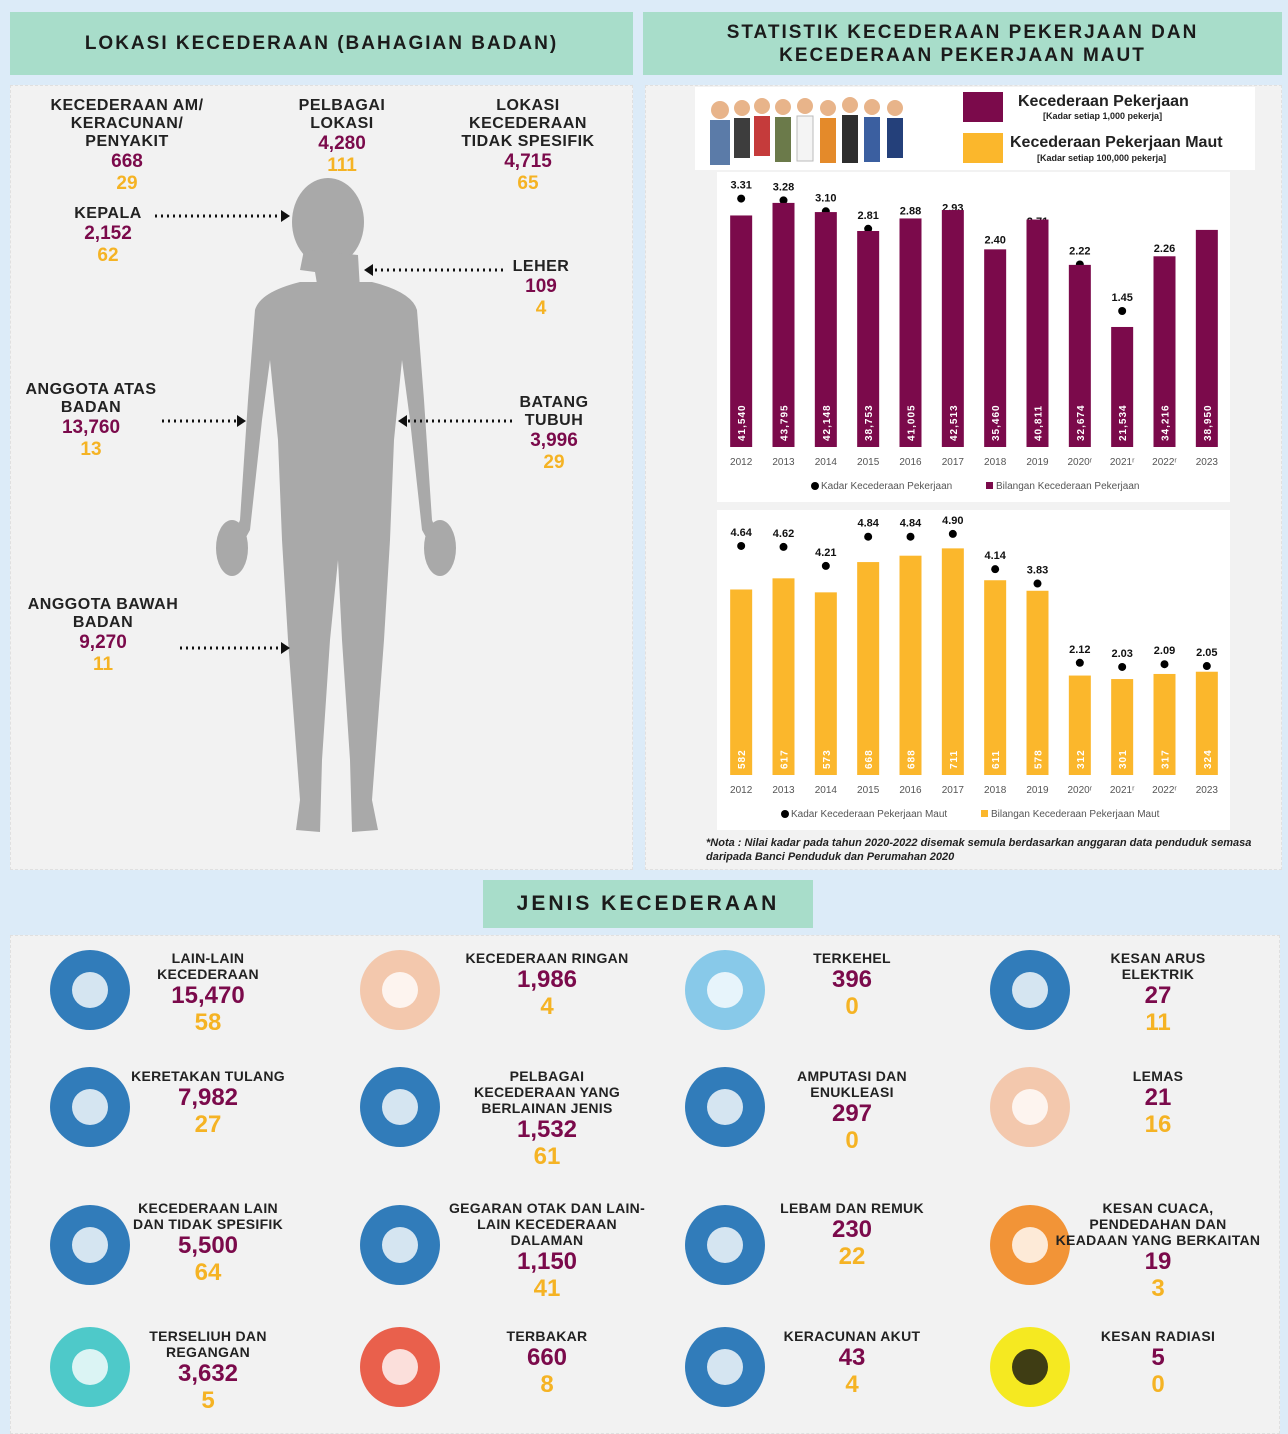 This screenshot has width=1288, height=1434. What do you see at coordinates (1158, 1357) in the screenshot?
I see `injury-count: 5` at bounding box center [1158, 1357].